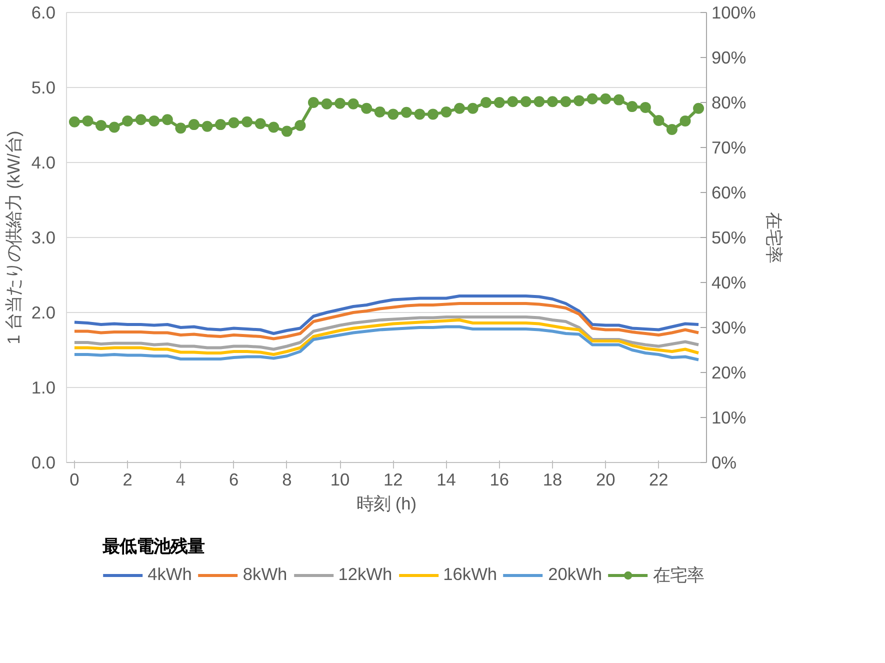 This screenshot has width=885, height=663. I want to click on y2-tick-label: 50%, so click(729, 238).